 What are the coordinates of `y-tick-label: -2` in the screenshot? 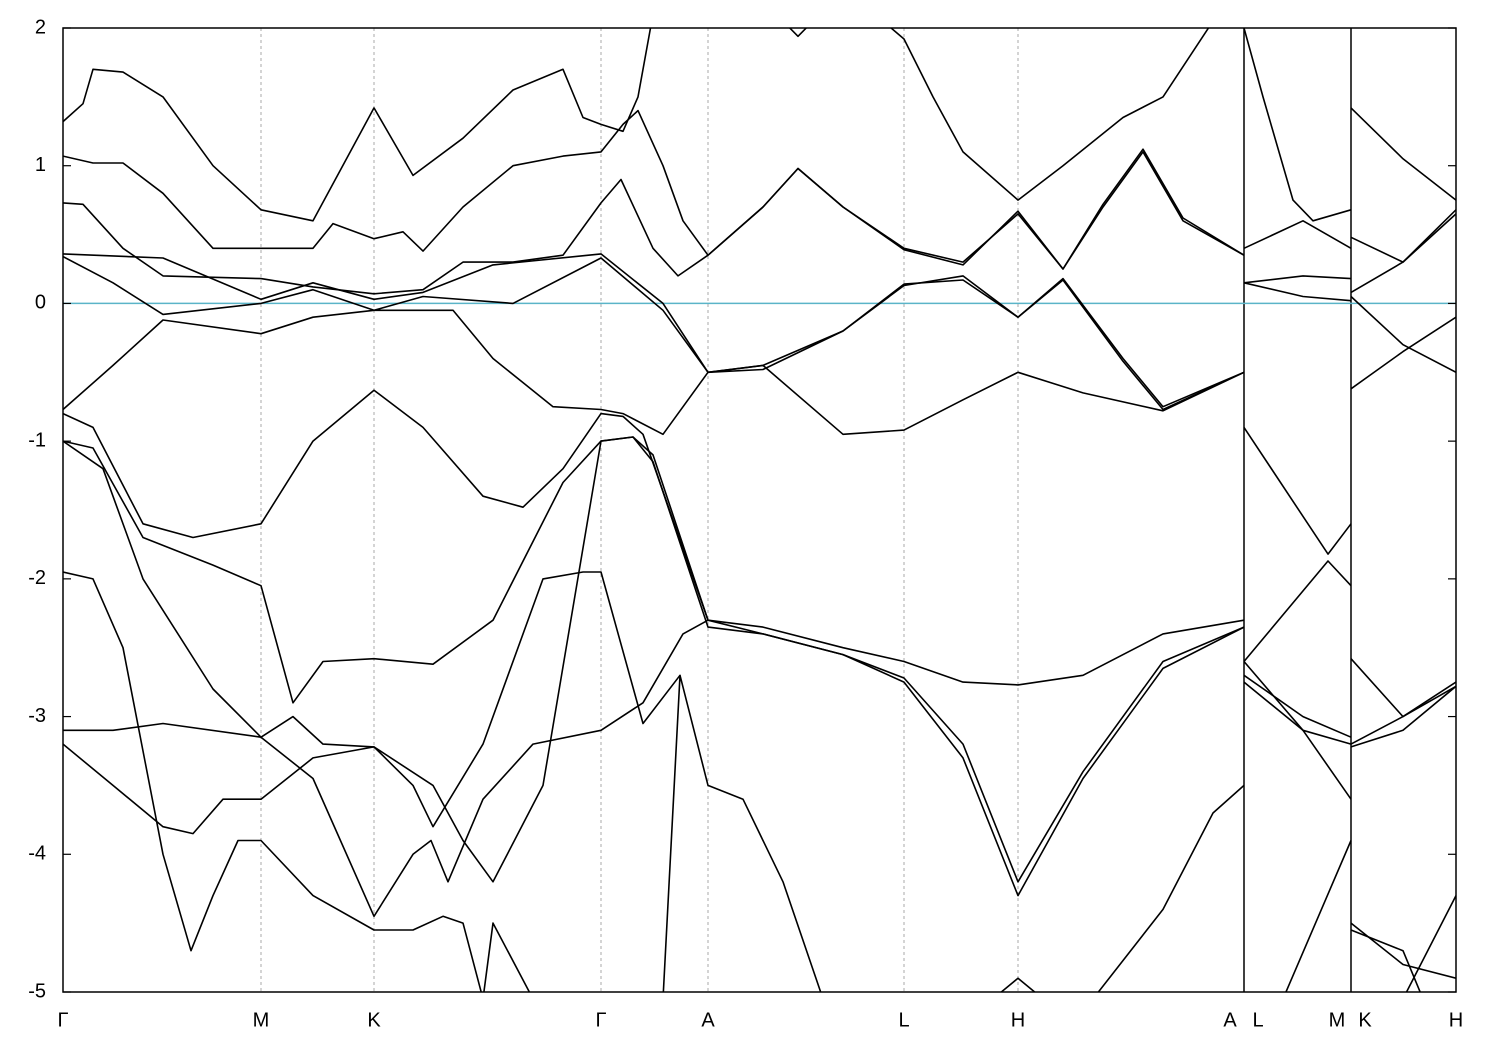 It's located at (37, 578).